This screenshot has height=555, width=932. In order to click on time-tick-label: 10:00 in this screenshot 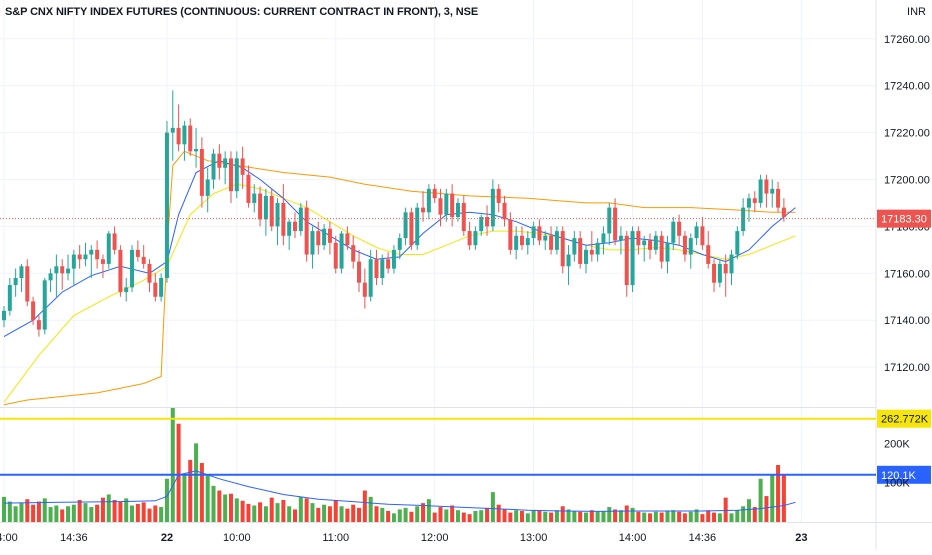, I will do `click(237, 538)`.